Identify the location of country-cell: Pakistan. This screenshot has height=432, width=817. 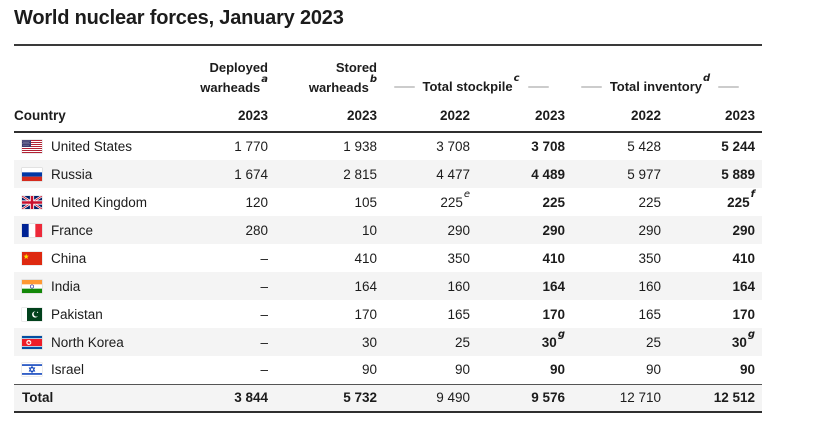
(96, 314).